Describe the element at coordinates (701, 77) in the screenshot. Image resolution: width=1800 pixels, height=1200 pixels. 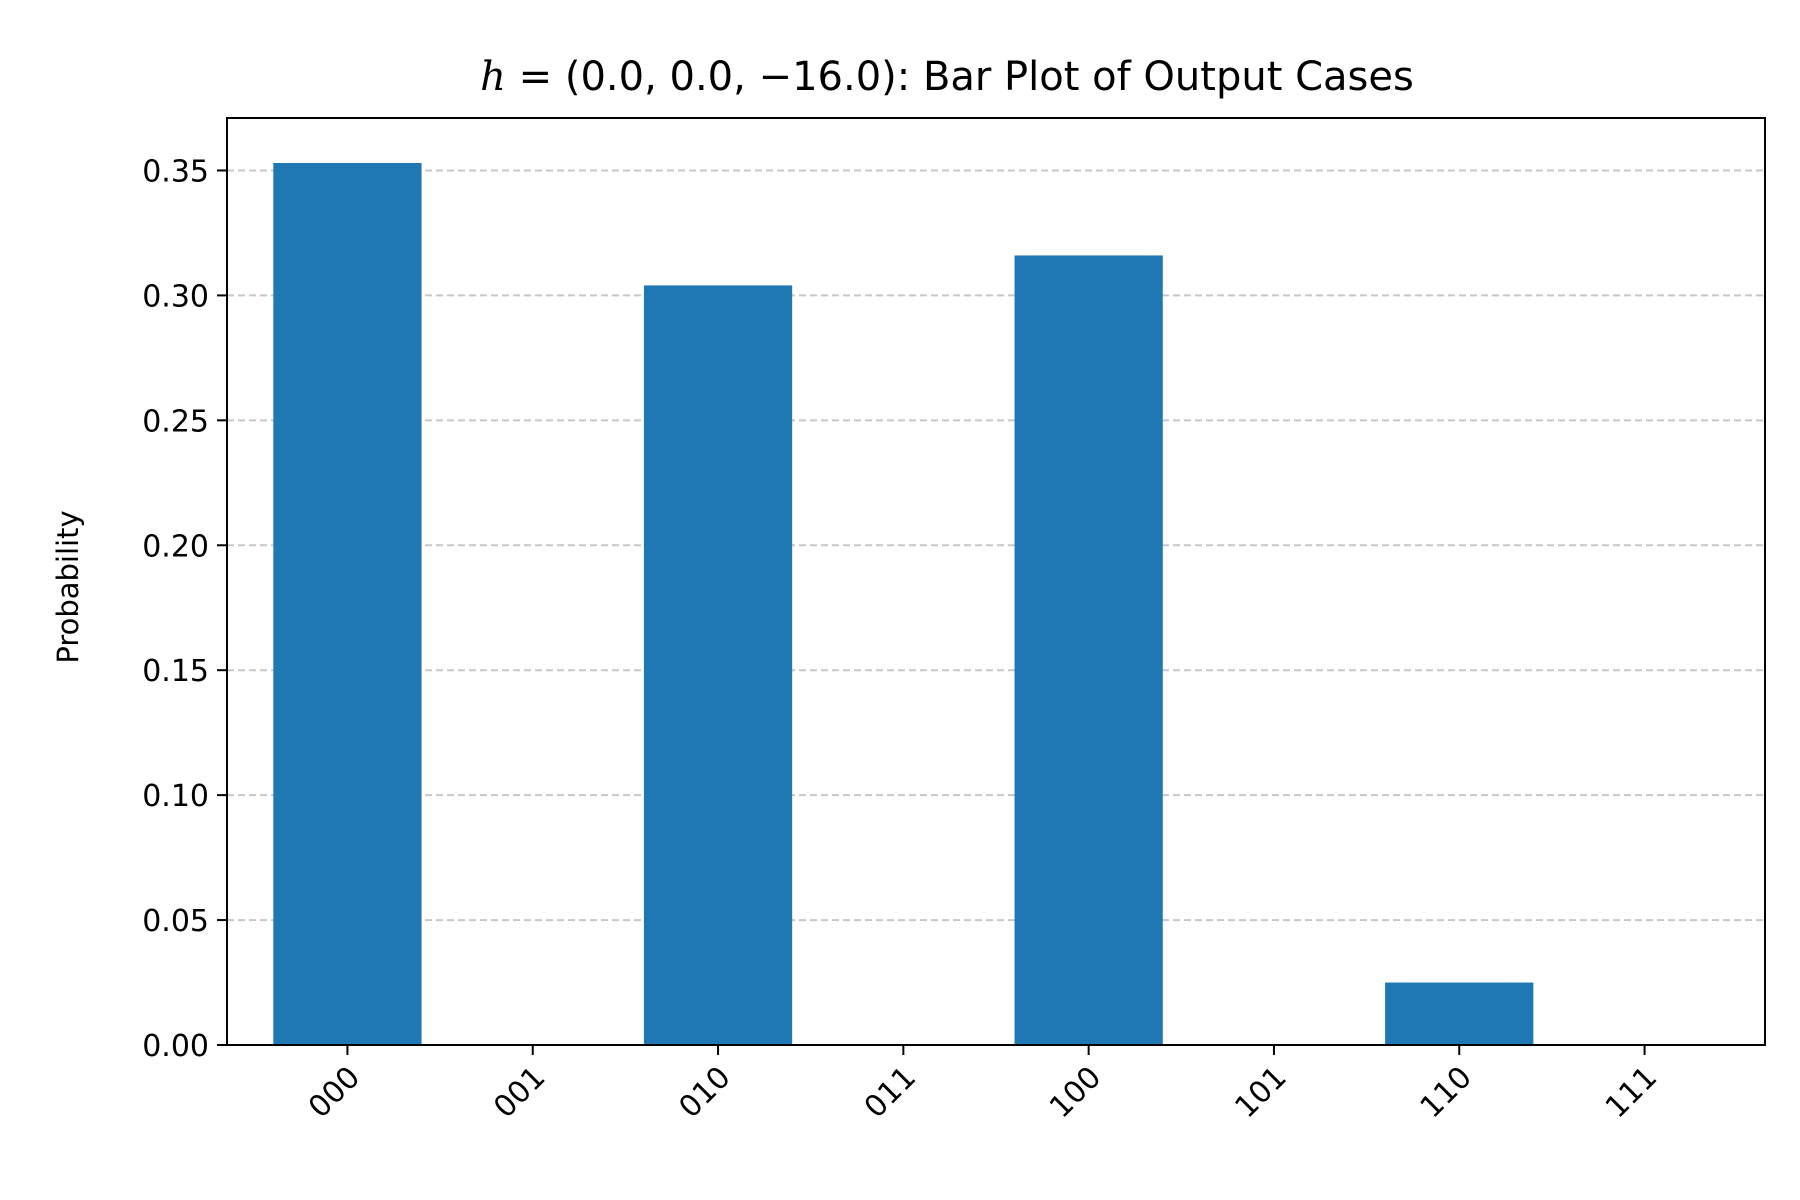
I see `chart-title-formula: = (0.0, 0.0, −16.0)` at that location.